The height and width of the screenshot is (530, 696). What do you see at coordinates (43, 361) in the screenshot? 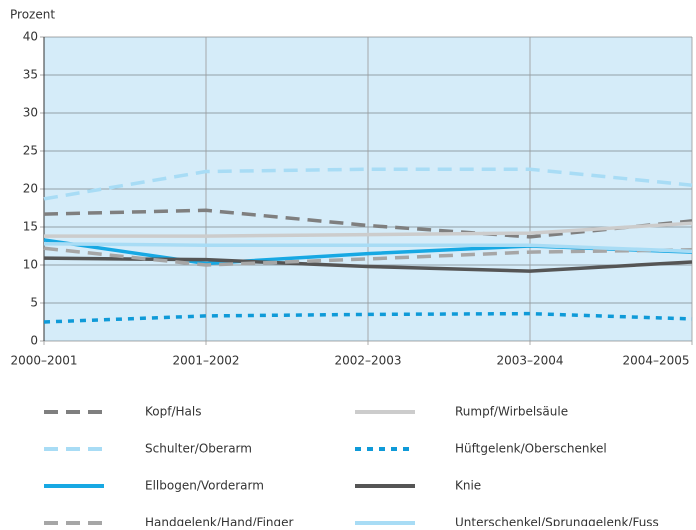
I see `x-tick-label: 2000–2001` at bounding box center [43, 361].